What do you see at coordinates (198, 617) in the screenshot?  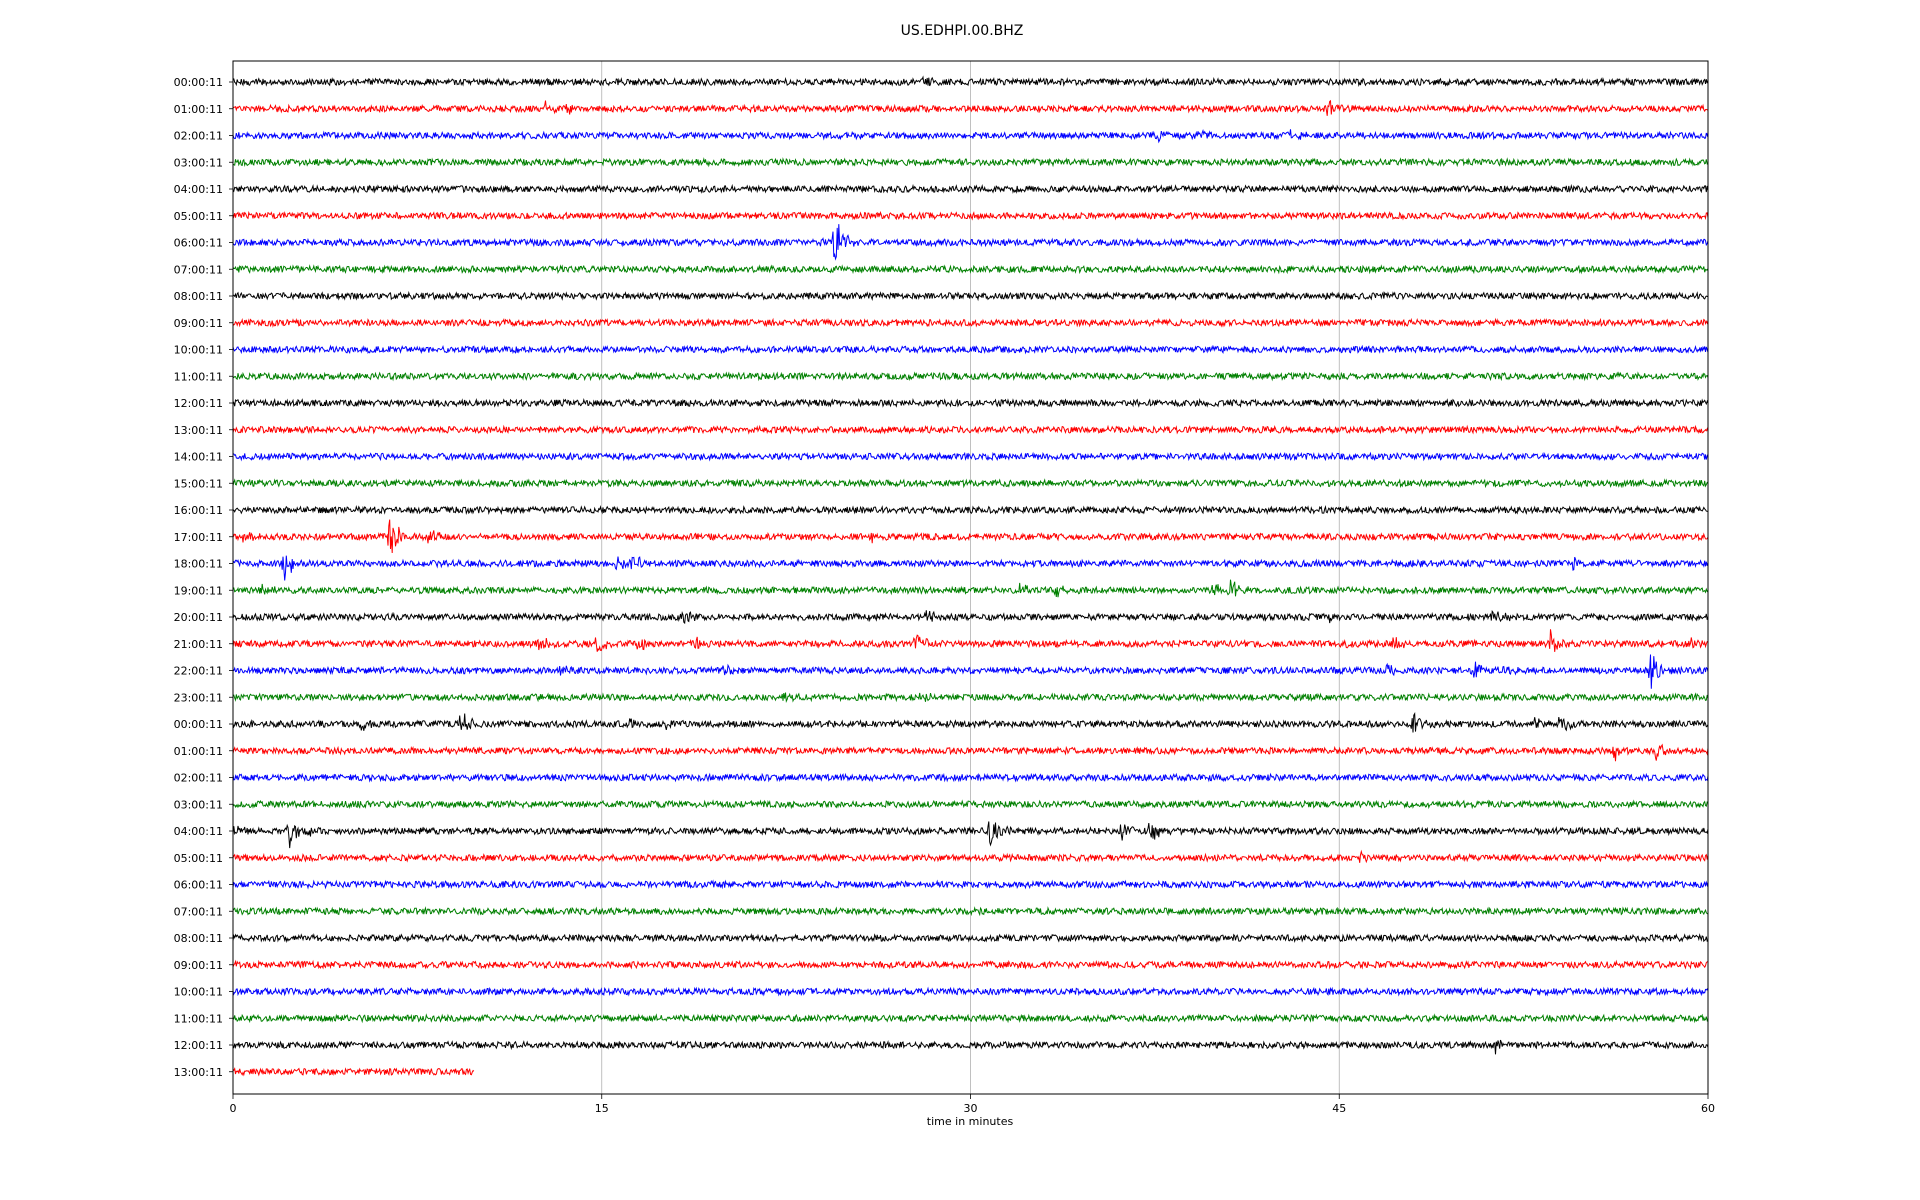 I see `y-tick-label: 20:00:11` at bounding box center [198, 617].